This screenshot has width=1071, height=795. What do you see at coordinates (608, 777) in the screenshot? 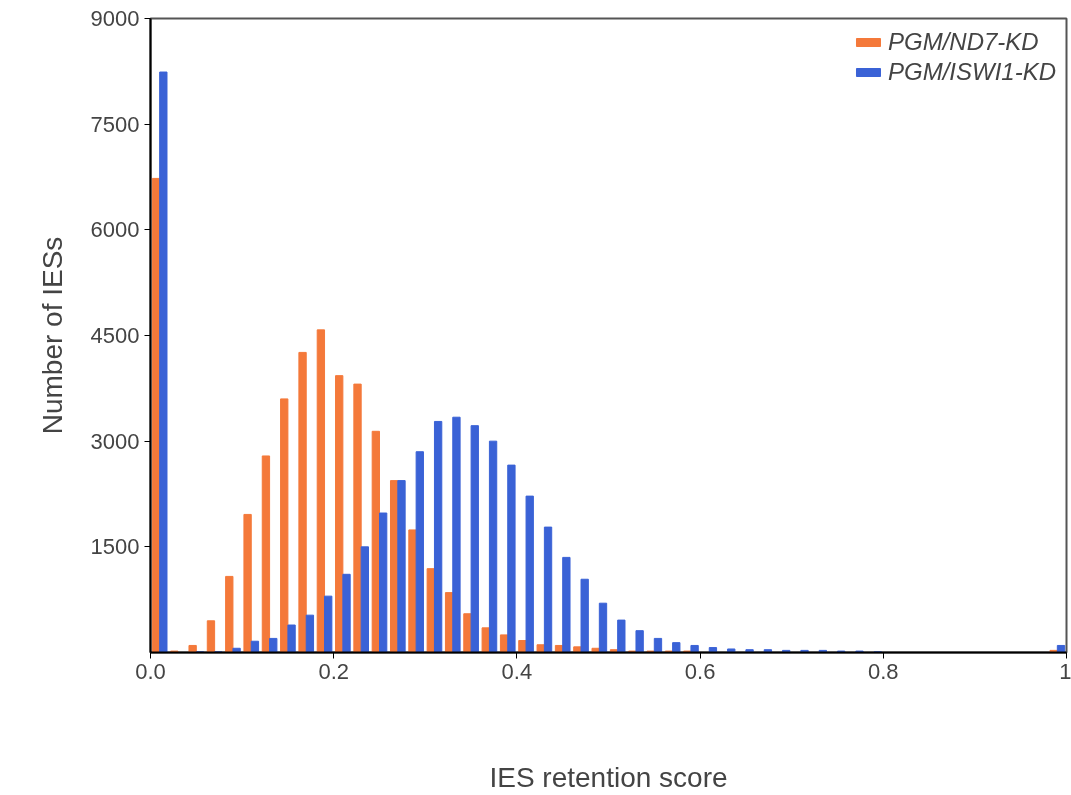
I see `x-axis-title: IES retention score` at bounding box center [608, 777].